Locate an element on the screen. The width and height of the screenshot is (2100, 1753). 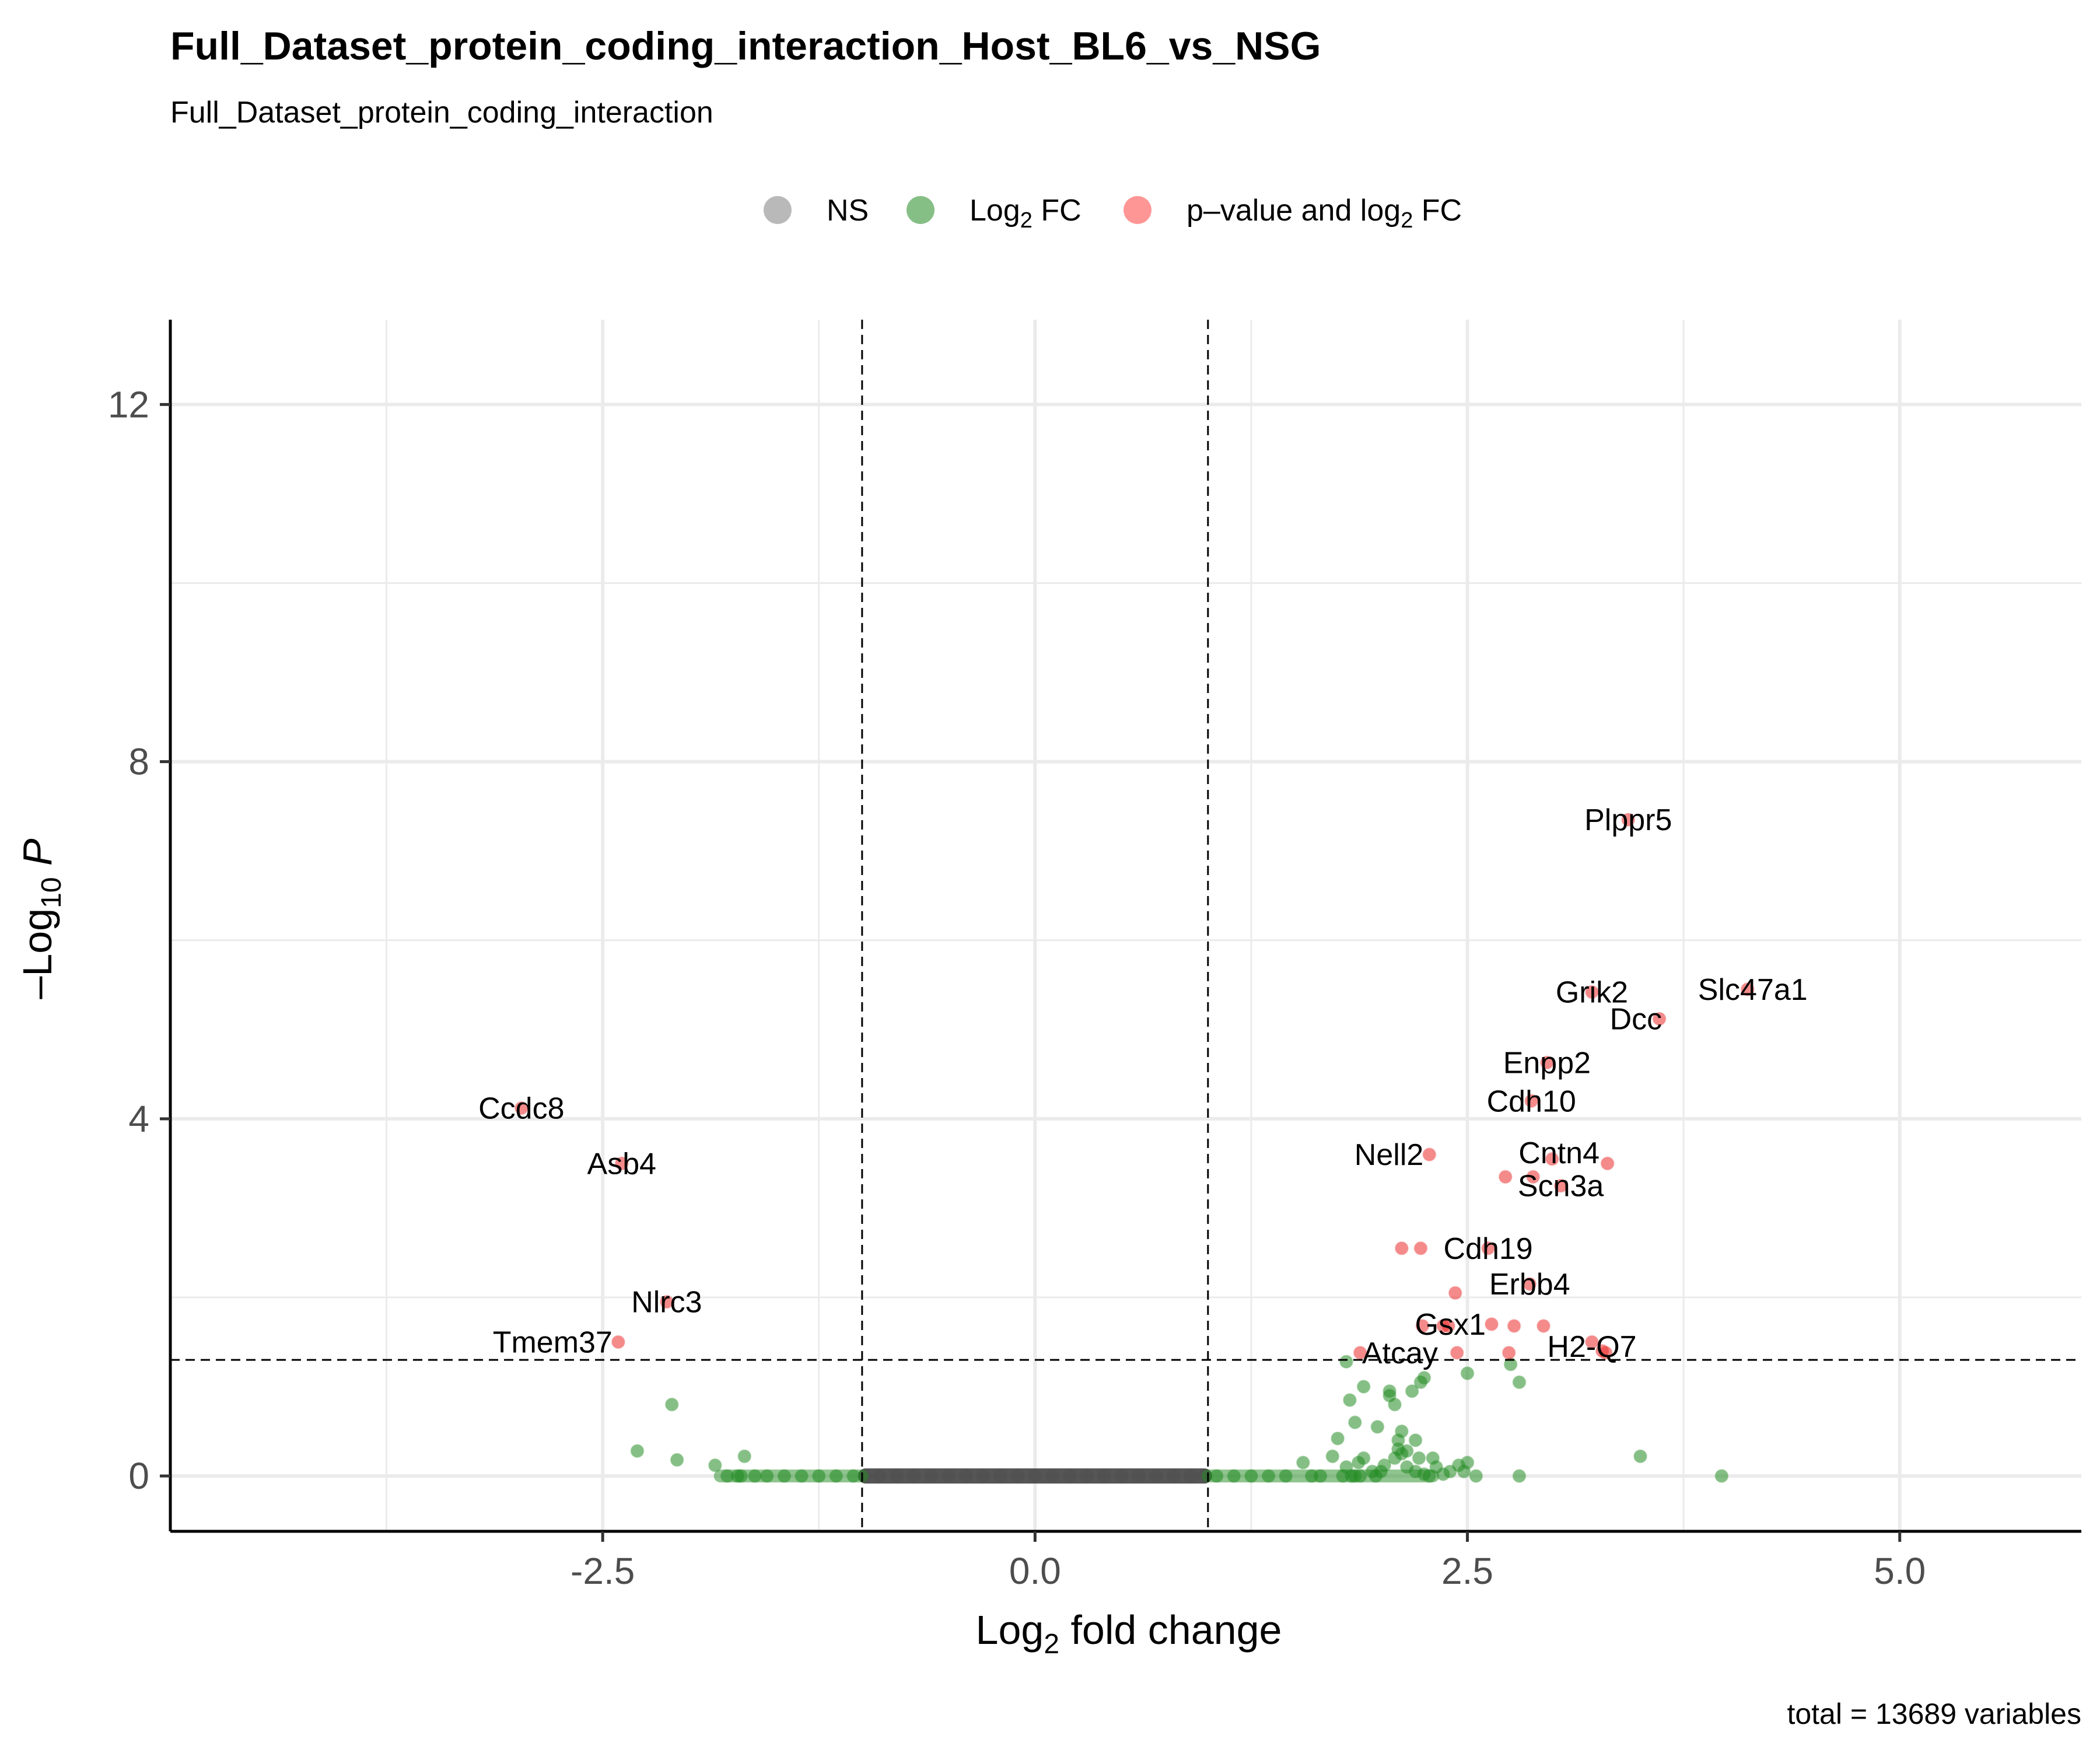
x-axis-label: Log2 fold change is located at coordinates (1129, 1633).